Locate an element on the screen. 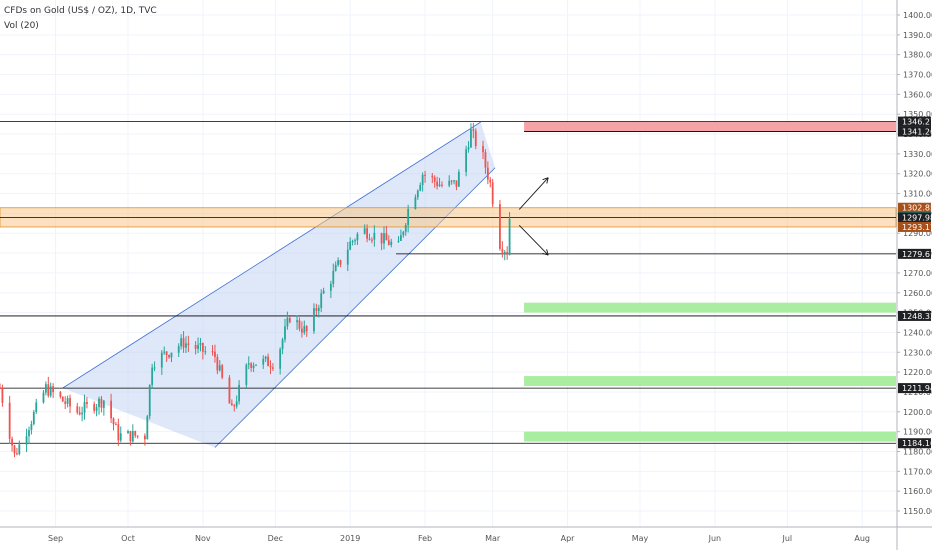 This screenshot has width=932, height=550. price-tag-label: 1211.94 is located at coordinates (917, 388).